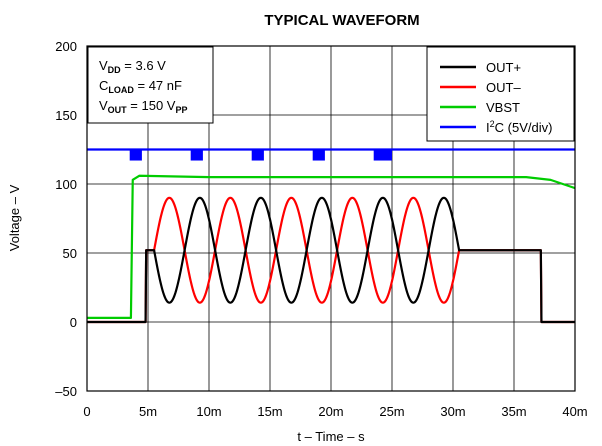 The height and width of the screenshot is (446, 602). What do you see at coordinates (503, 107) in the screenshot?
I see `legend-label-vbst: VBST` at bounding box center [503, 107].